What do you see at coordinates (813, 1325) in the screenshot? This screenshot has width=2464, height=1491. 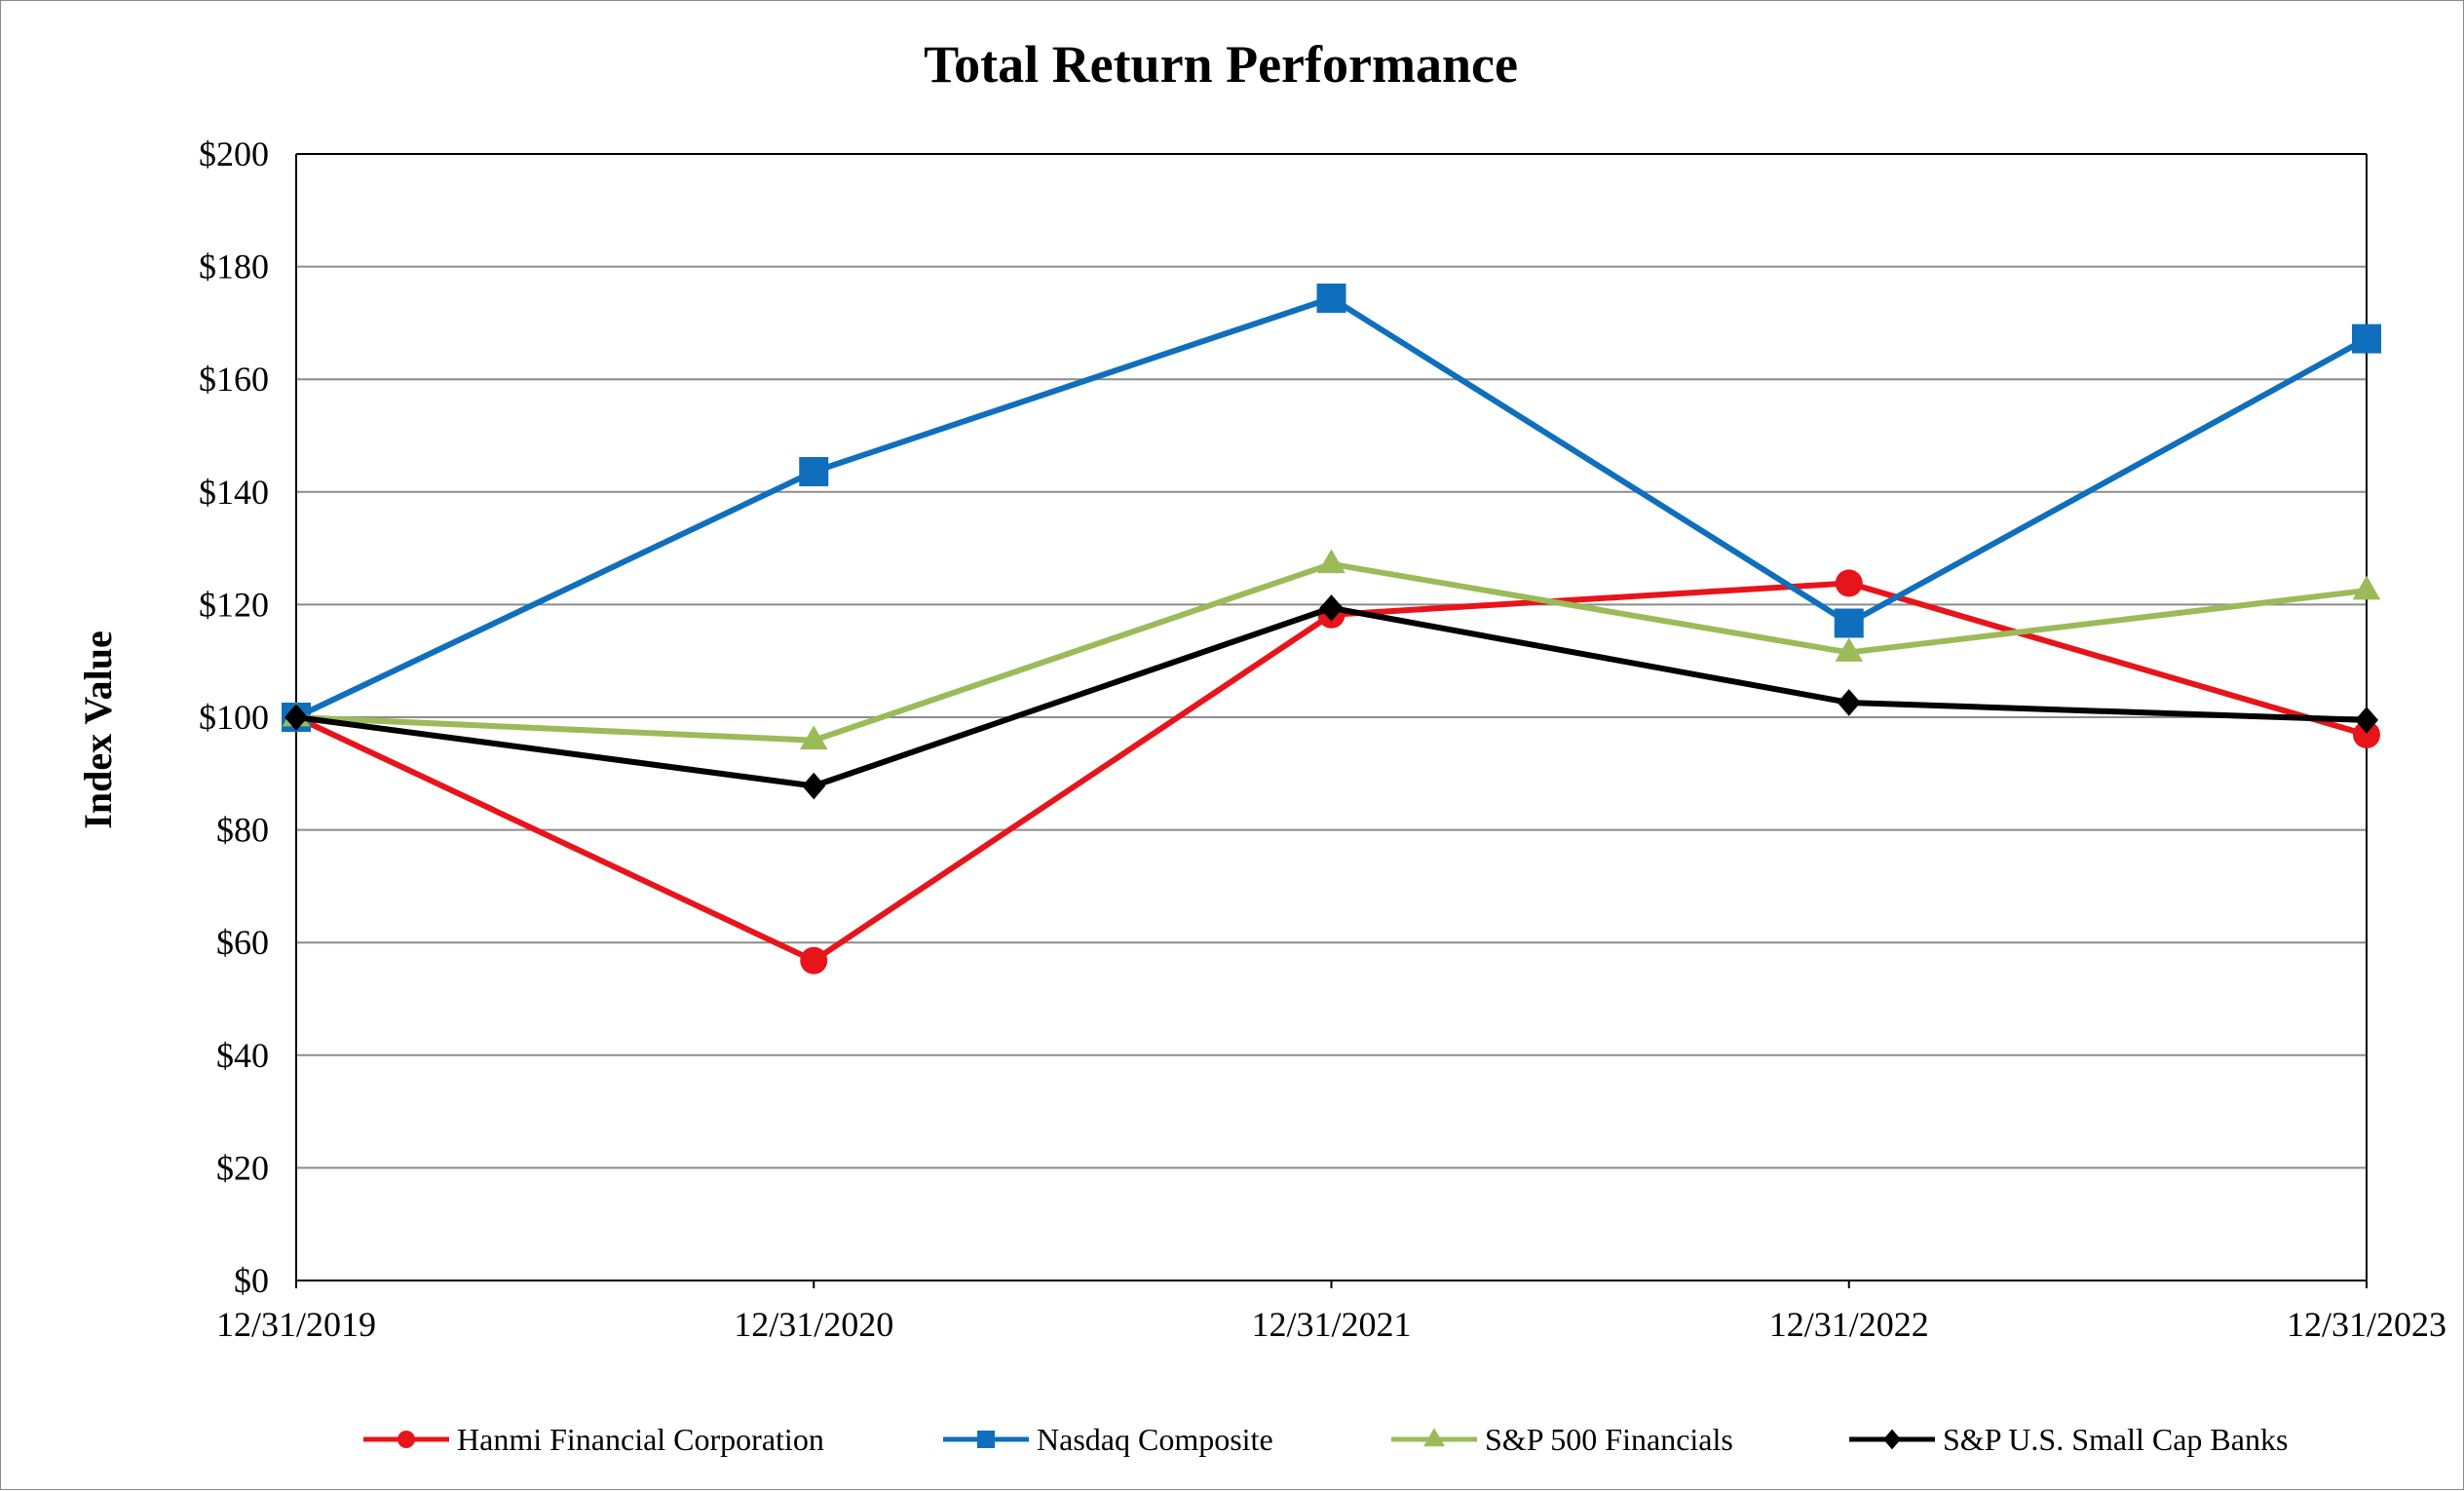 I see `x-tick-label: 12/31/2020` at bounding box center [813, 1325].